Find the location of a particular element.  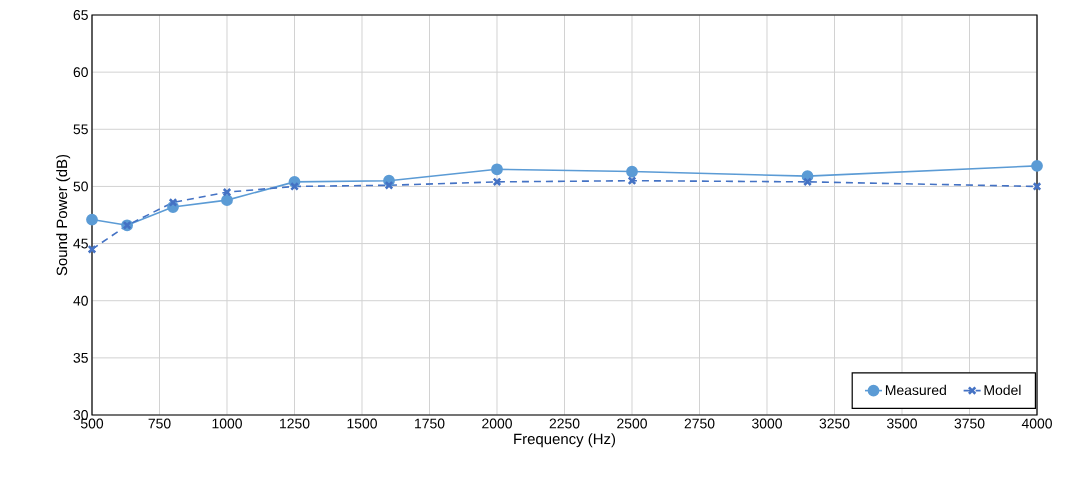

x-tick-label: 2000 is located at coordinates (497, 423).